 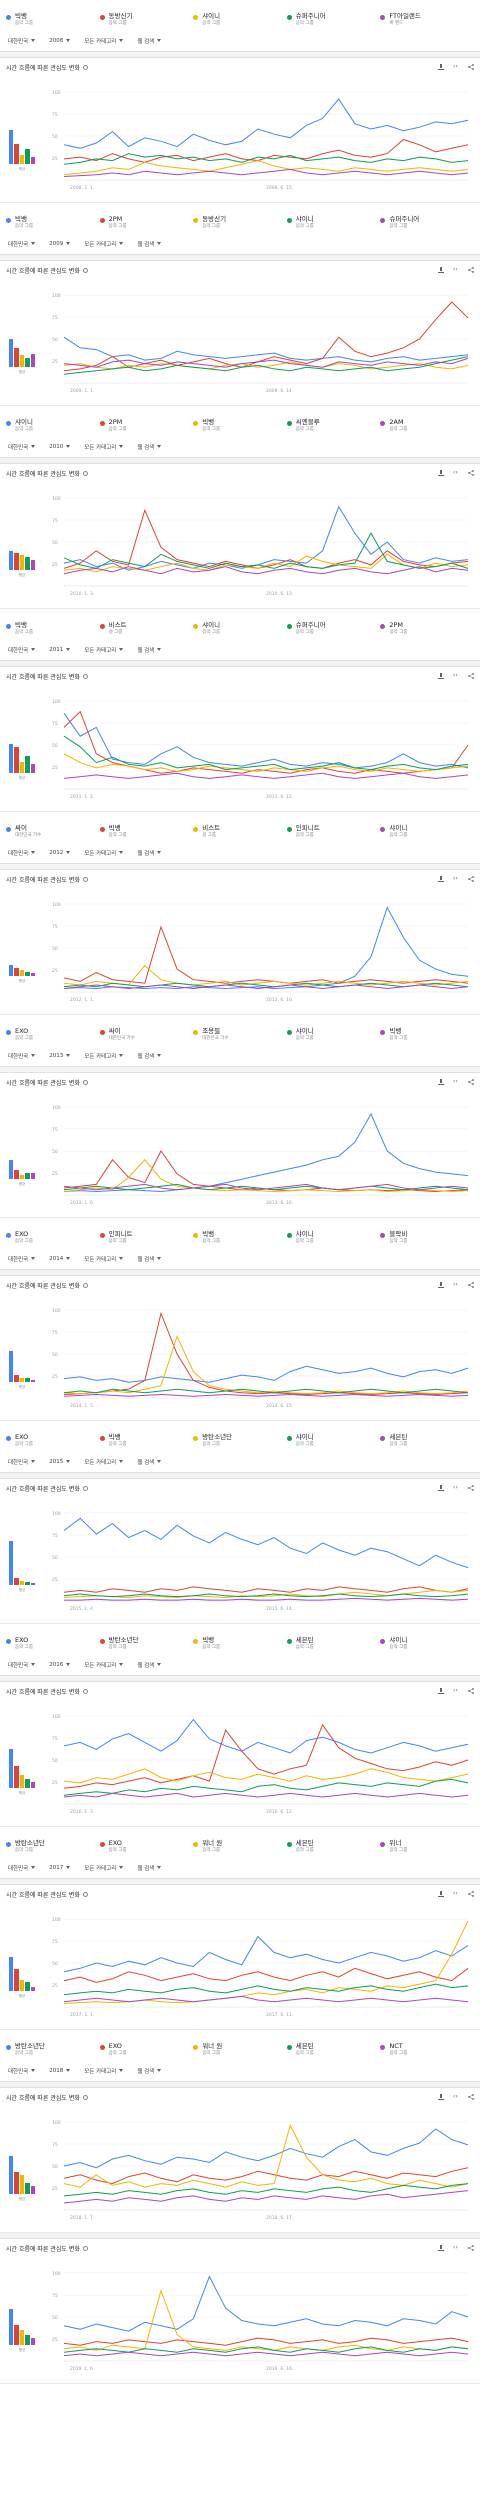 What do you see at coordinates (146, 627) in the screenshot?
I see `compare-term: 비스트 걸 그룹` at bounding box center [146, 627].